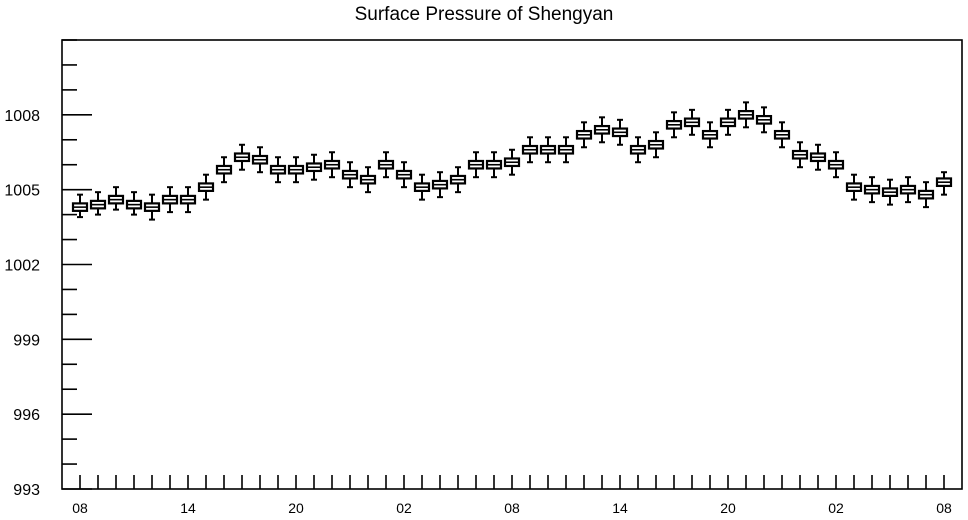  What do you see at coordinates (22, 266) in the screenshot?
I see `y-tick-label: 1002` at bounding box center [22, 266].